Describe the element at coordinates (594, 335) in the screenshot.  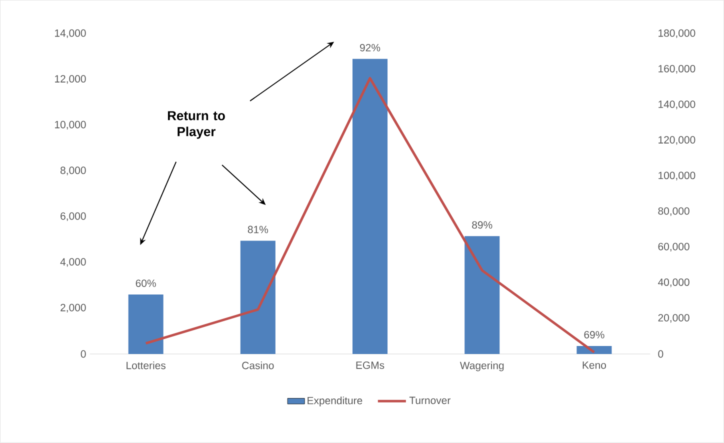
I see `annotation: 69%` at that location.